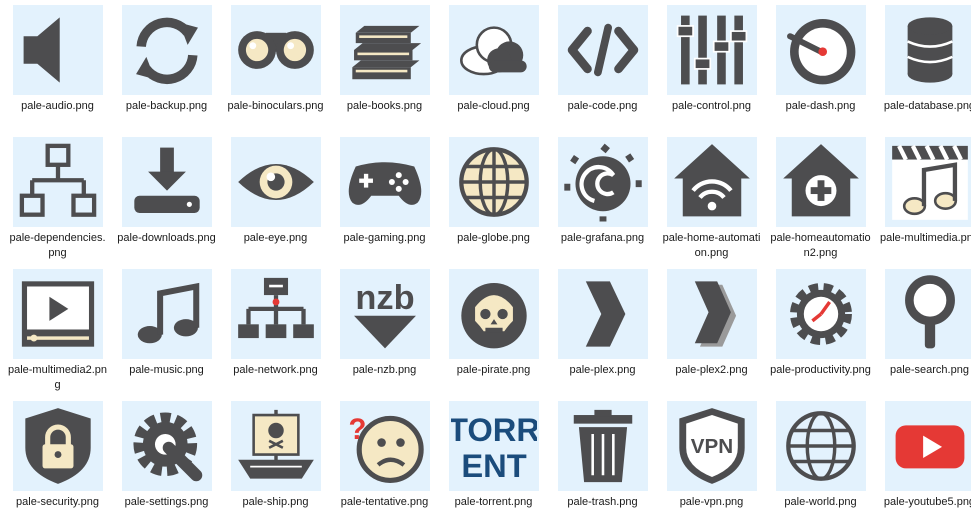  Describe the element at coordinates (602, 238) in the screenshot. I see `file-name: pale-grafana.png` at that location.